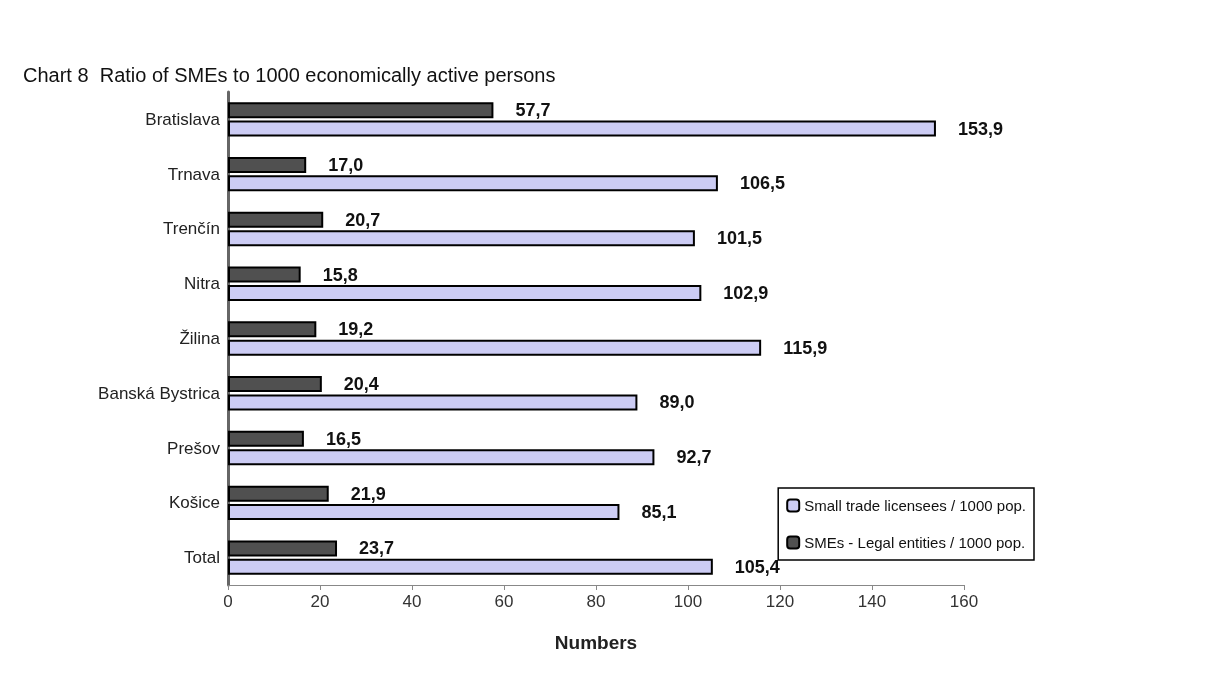  I want to click on x-tick-label: 40, so click(412, 601).